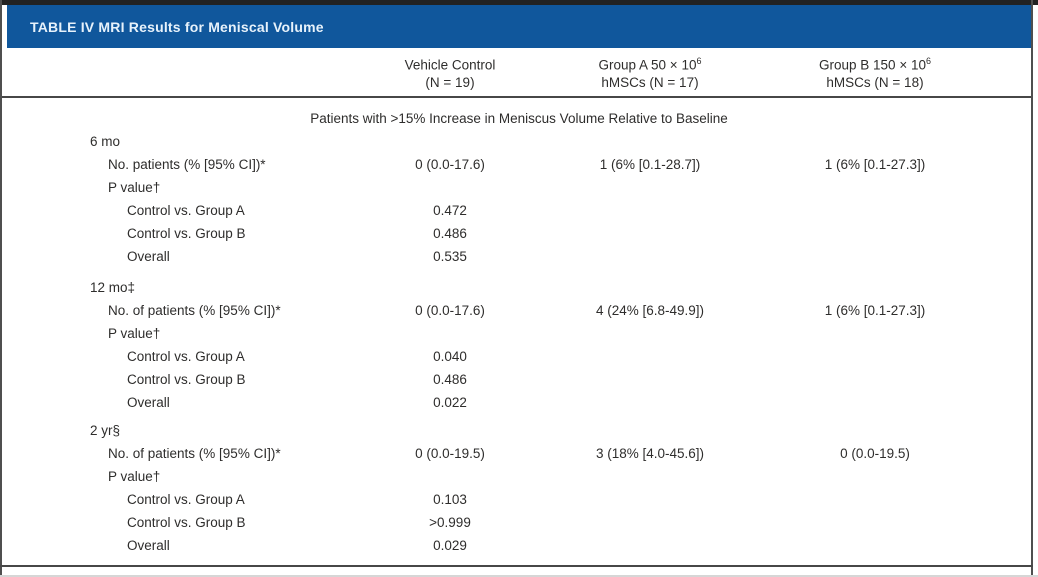 The height and width of the screenshot is (577, 1038). I want to click on section-heading: 2 yr§, so click(105, 430).